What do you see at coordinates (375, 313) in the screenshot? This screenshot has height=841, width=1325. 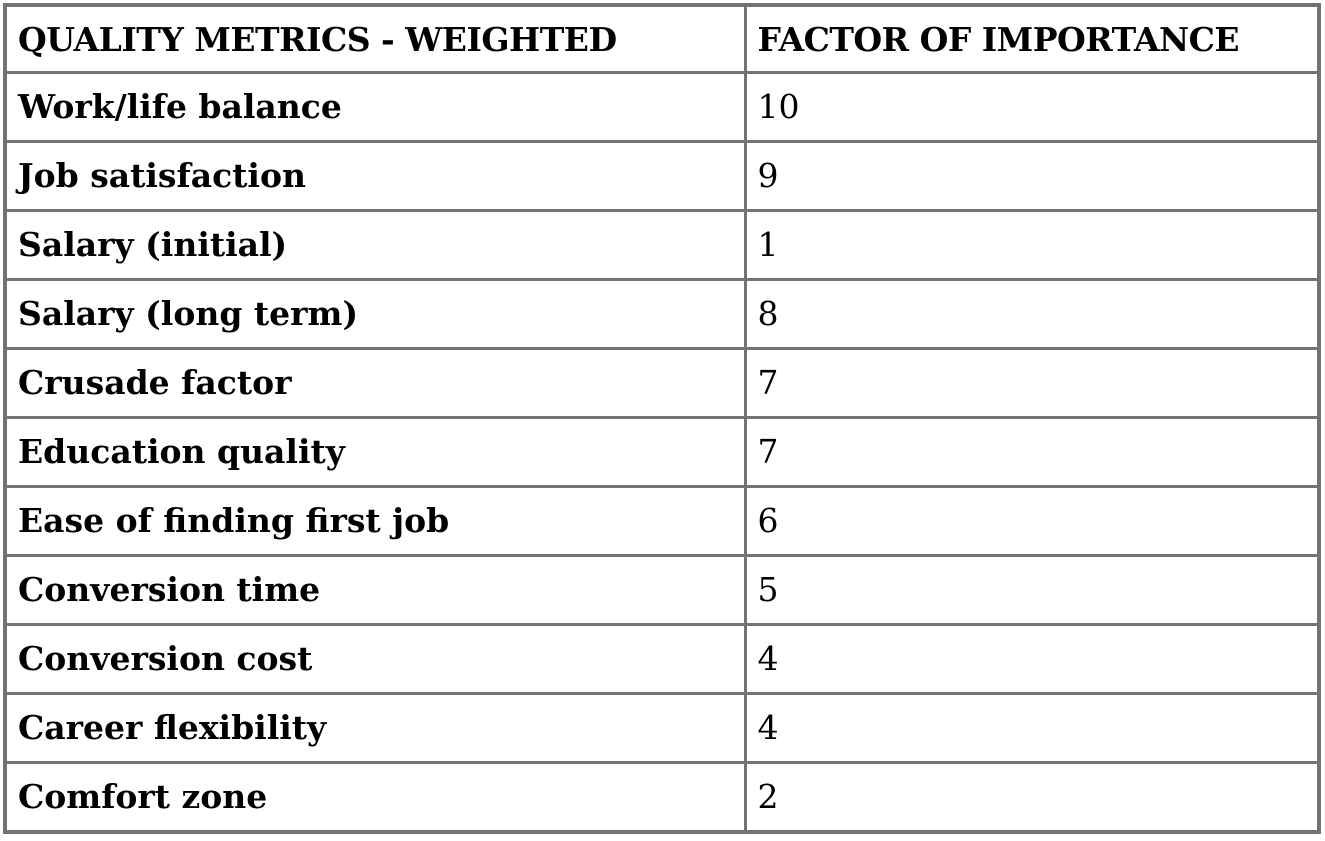 I see `metric-name-cell: Salary (long term)` at bounding box center [375, 313].